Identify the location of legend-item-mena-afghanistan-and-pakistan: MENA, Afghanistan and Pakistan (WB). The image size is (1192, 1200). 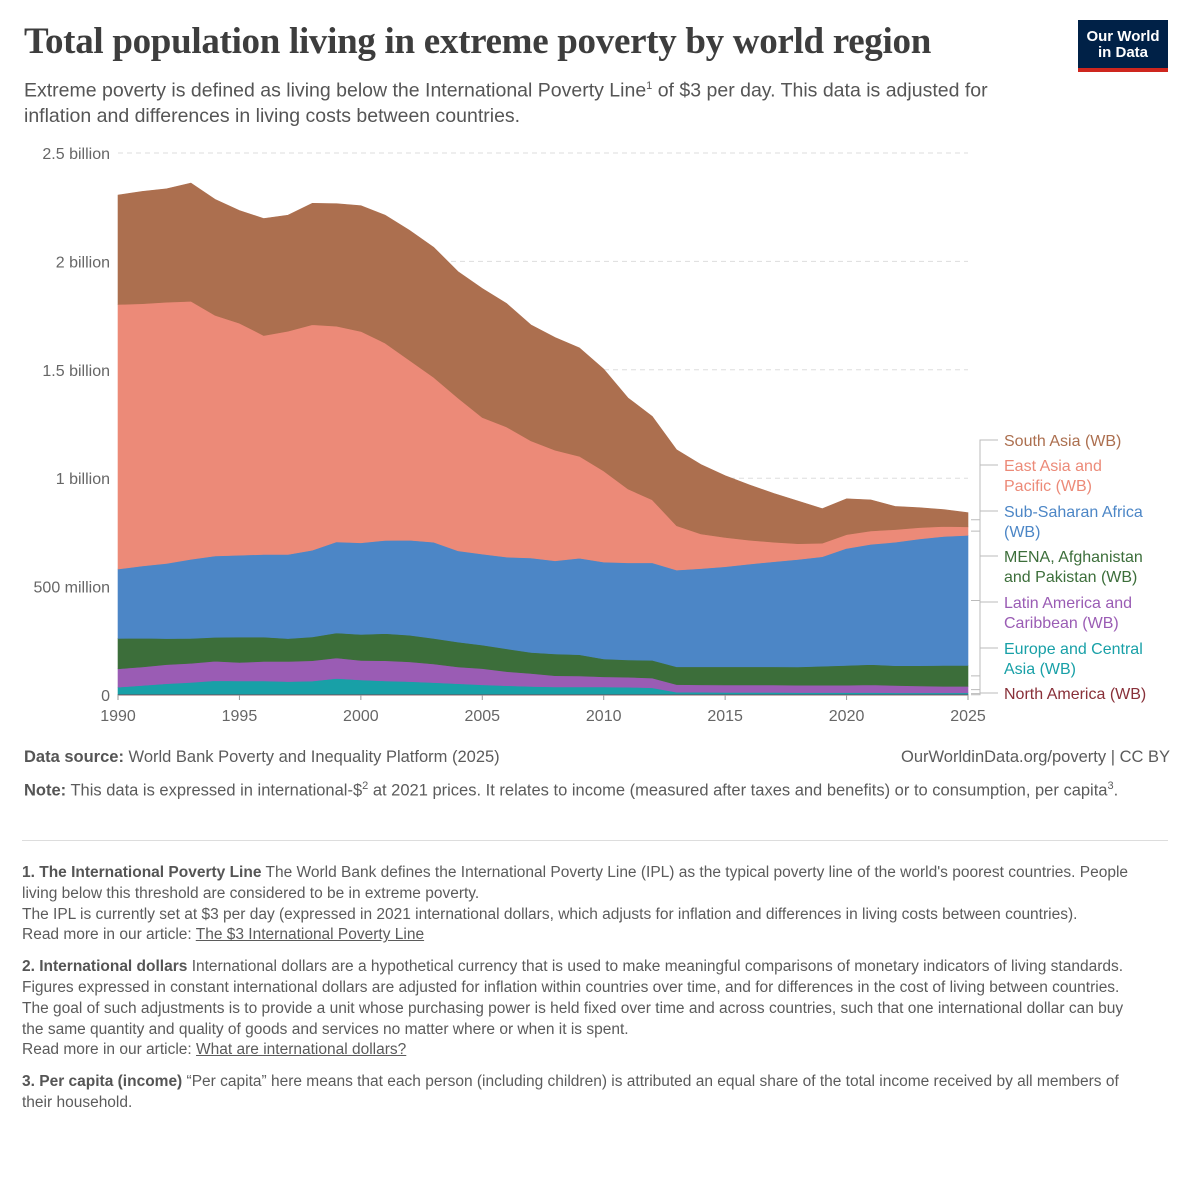
(1057, 613).